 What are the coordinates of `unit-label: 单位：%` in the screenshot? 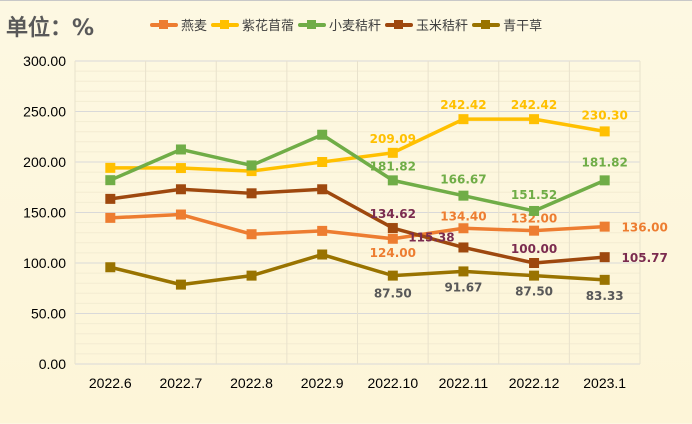 It's located at (50, 28).